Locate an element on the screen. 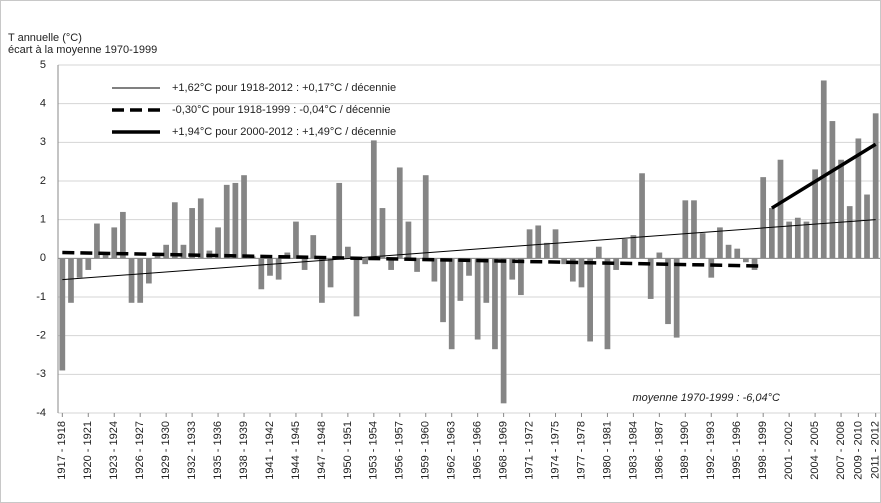 Image resolution: width=881 pixels, height=503 pixels. x-tick-label: 1986 - 1987 is located at coordinates (659, 450).